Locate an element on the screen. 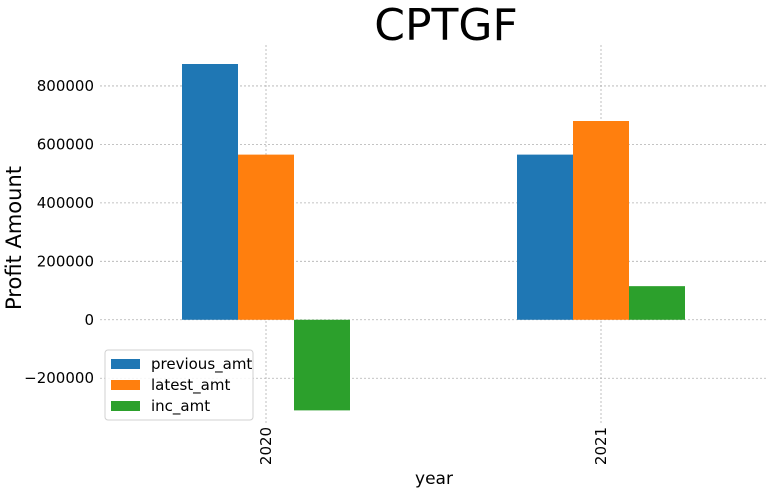 The image size is (775, 492). legend-box is located at coordinates (179, 385).